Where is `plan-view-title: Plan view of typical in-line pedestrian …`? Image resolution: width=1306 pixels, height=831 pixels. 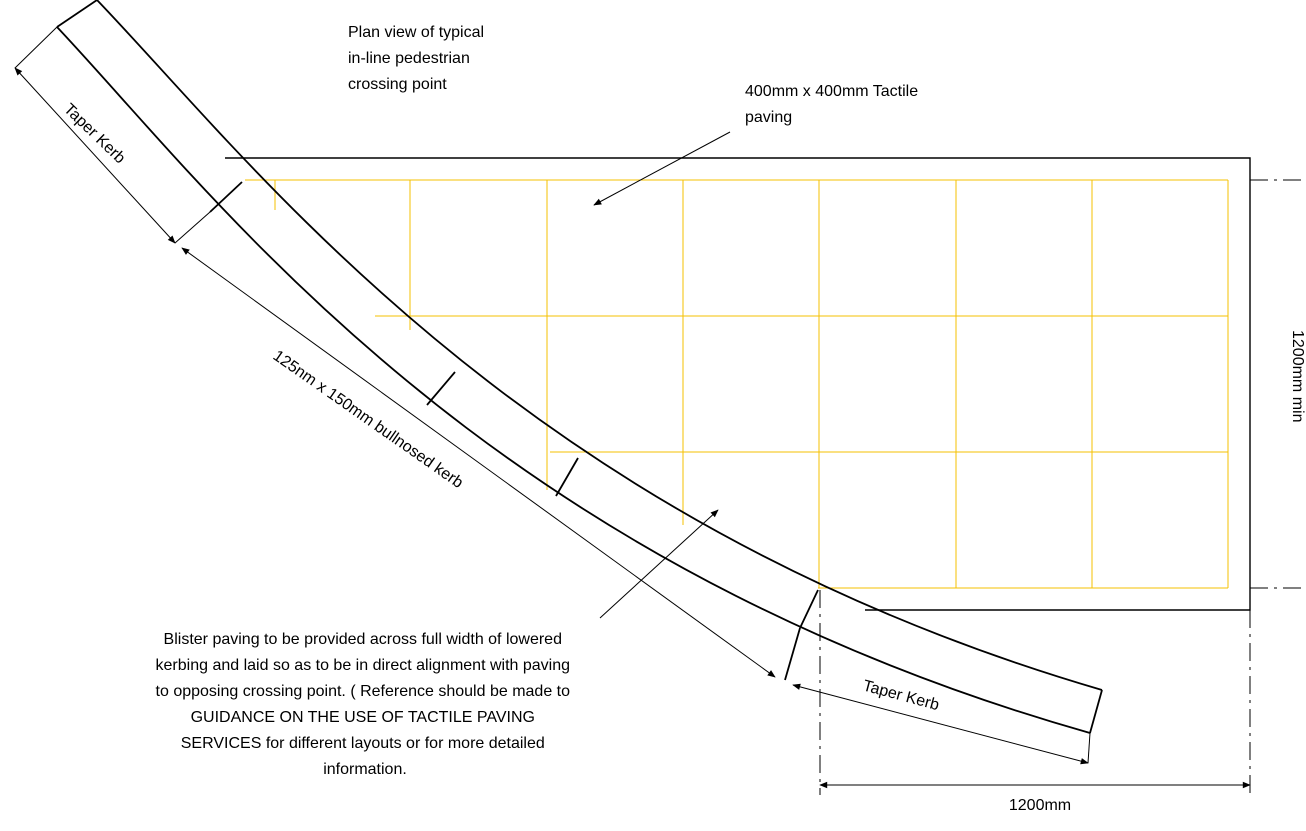 plan-view-title: Plan view of typical in-line pedestrian … is located at coordinates (418, 58).